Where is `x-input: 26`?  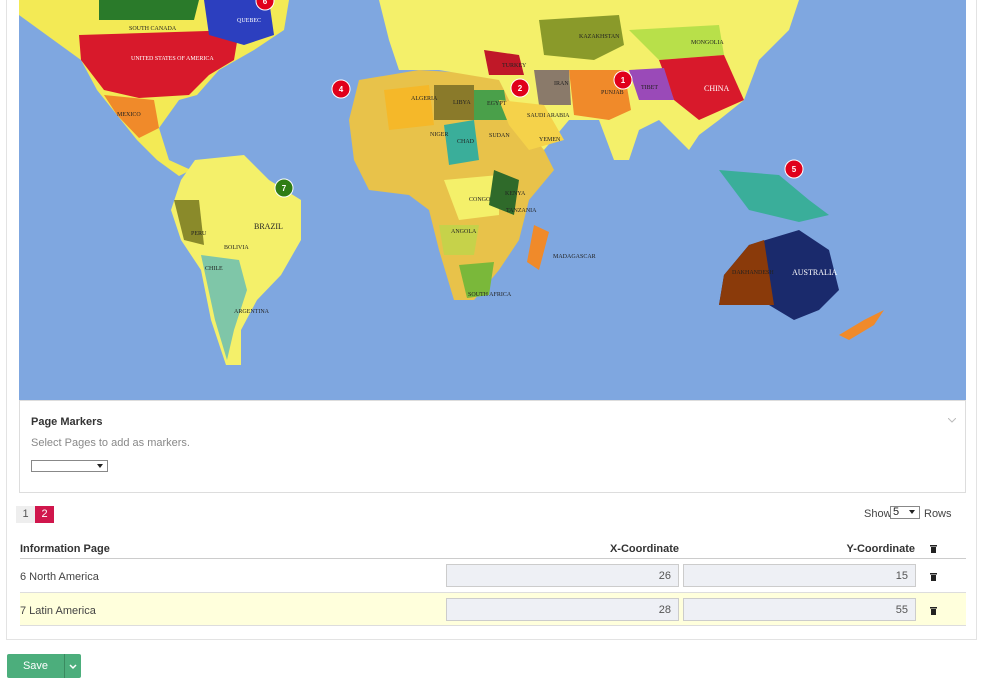 x-input: 26 is located at coordinates (562, 575).